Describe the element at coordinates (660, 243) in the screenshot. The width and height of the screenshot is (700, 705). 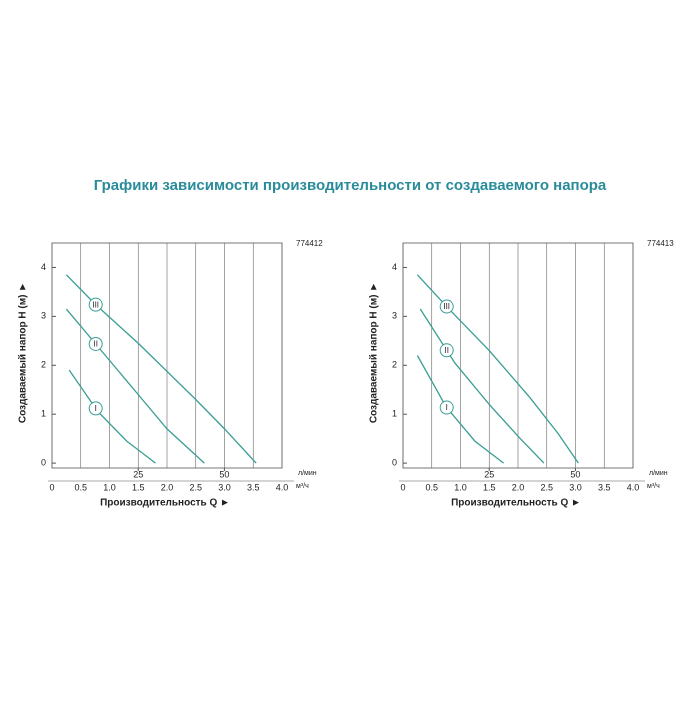
I see `chart-id: 774413` at that location.